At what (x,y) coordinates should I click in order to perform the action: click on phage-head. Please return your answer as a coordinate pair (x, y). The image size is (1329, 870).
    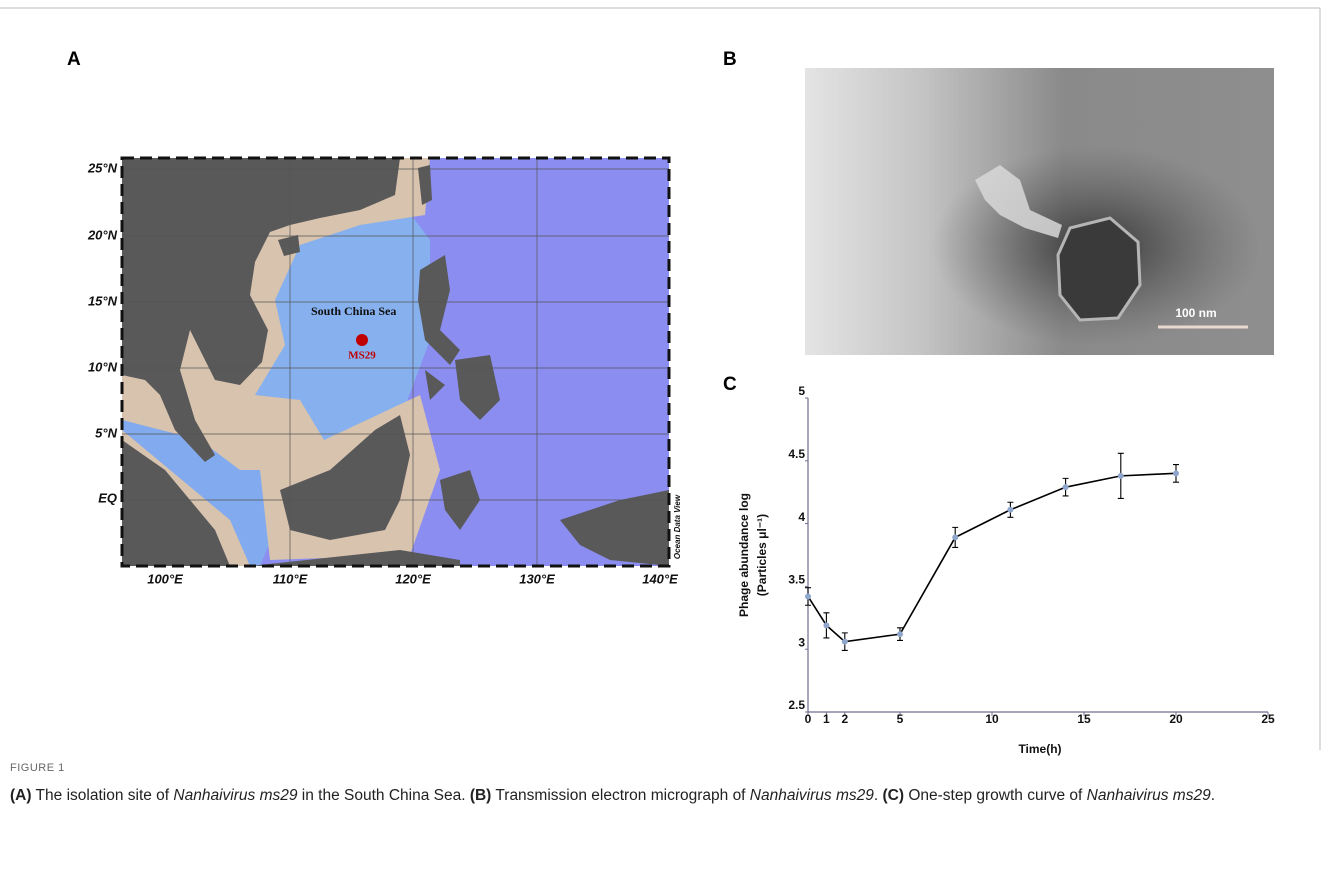
    Looking at the image, I should click on (1099, 269).